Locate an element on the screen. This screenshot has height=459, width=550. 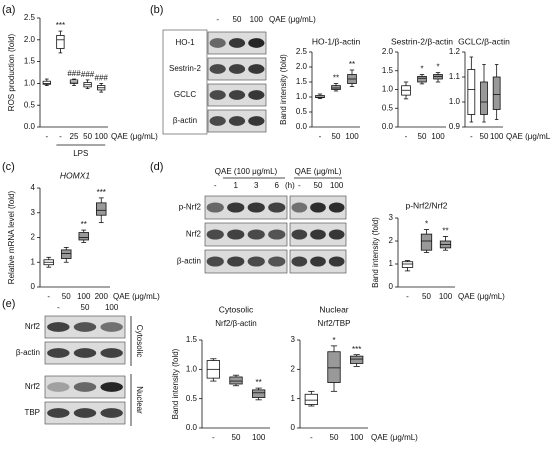
y-tick-label: 1.1 is located at coordinates (455, 76).